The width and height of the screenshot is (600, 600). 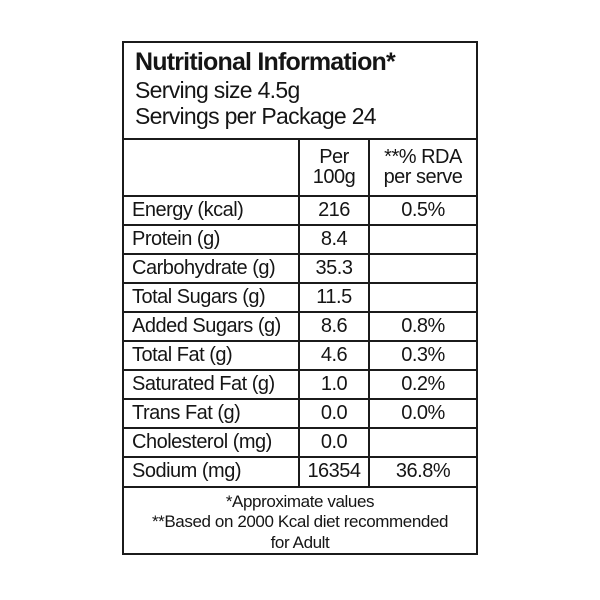 What do you see at coordinates (212, 298) in the screenshot?
I see `row-label-total-sugars: Total Sugars (g)` at bounding box center [212, 298].